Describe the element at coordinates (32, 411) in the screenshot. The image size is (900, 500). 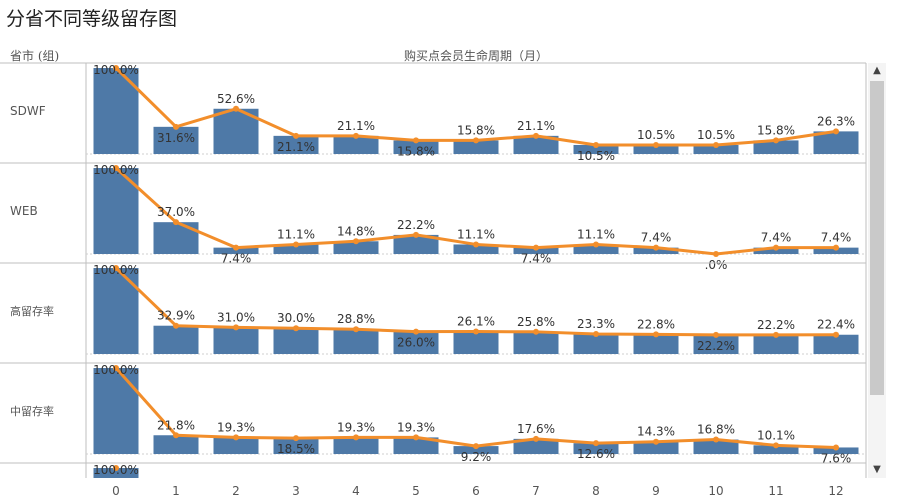
I see `row-label: 中留存率` at that location.